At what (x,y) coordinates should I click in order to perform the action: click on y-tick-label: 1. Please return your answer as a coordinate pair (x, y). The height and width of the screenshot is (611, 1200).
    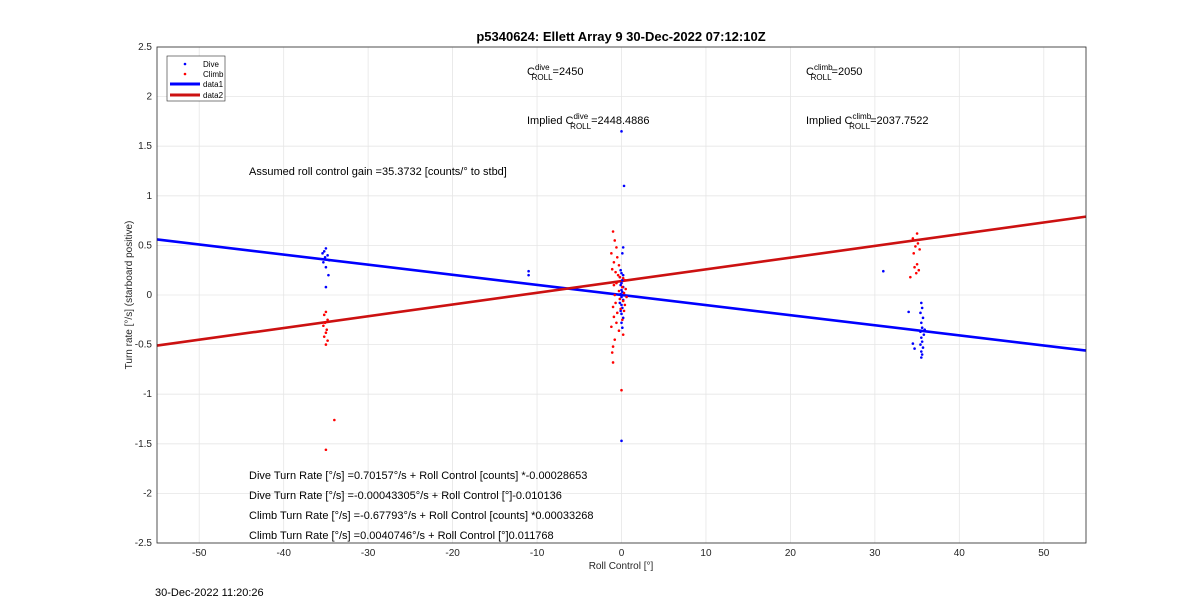
    Looking at the image, I should click on (149, 196).